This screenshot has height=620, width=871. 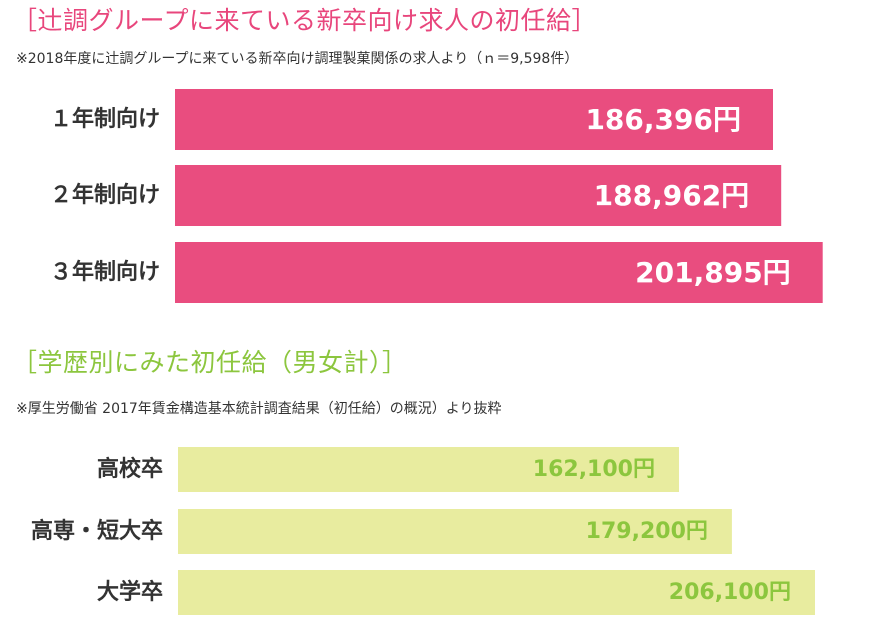 What do you see at coordinates (663, 119) in the screenshot?
I see `value-label-1-1: 186,396円` at bounding box center [663, 119].